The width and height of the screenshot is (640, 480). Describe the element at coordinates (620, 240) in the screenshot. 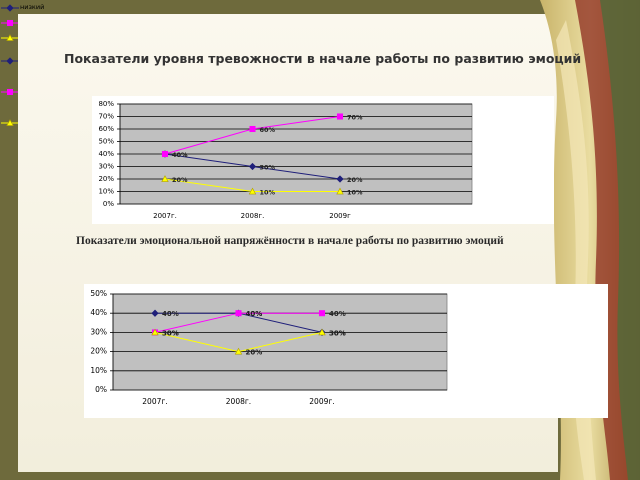

I see `curtain-stripe` at that location.